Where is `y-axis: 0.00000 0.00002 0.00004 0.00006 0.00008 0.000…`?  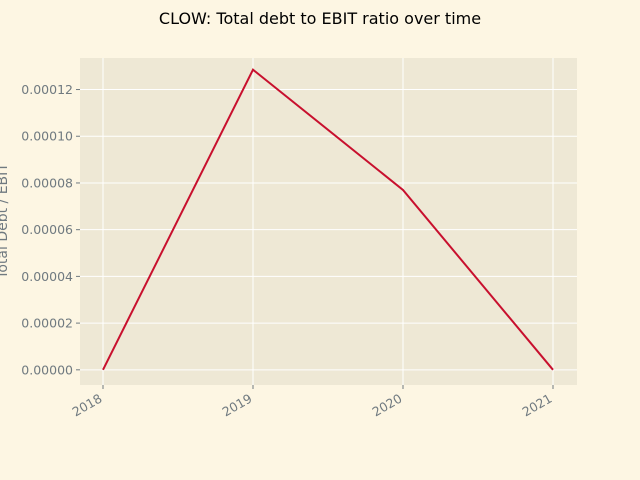
y-axis: 0.00000 0.00002 0.00004 0.00006 0.00008 0.000… is located at coordinates (50, 229).